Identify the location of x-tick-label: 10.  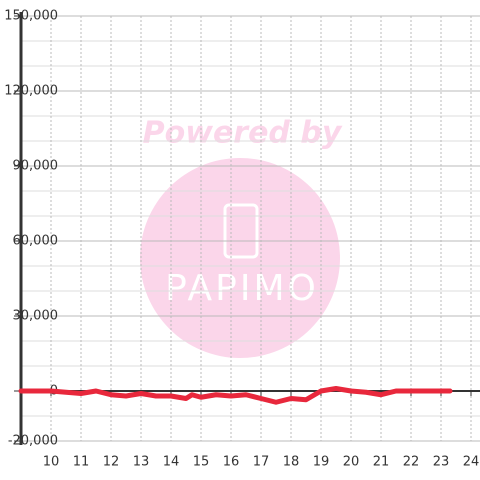
(51, 462).